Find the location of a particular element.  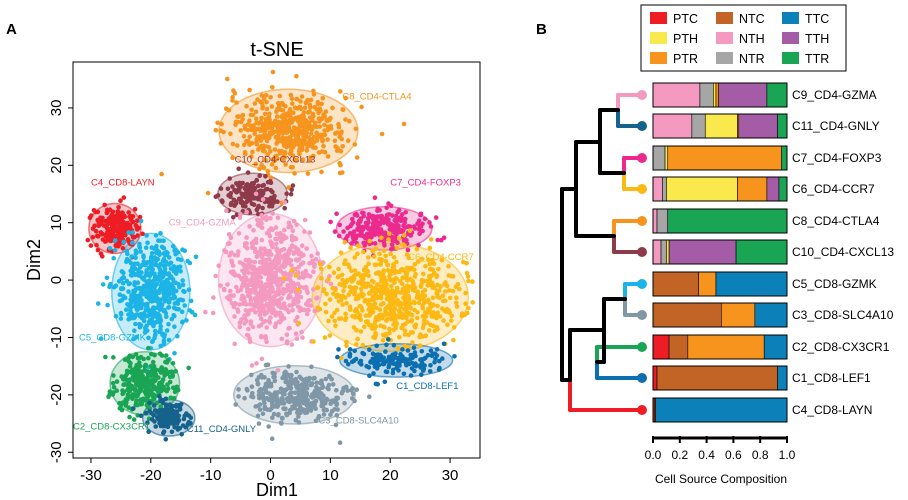

legend-swatch is located at coordinates (658, 18).